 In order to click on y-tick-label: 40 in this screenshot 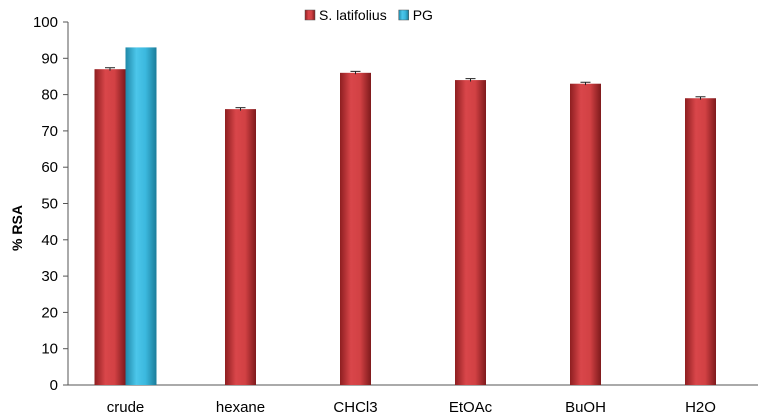, I will do `click(49, 240)`.